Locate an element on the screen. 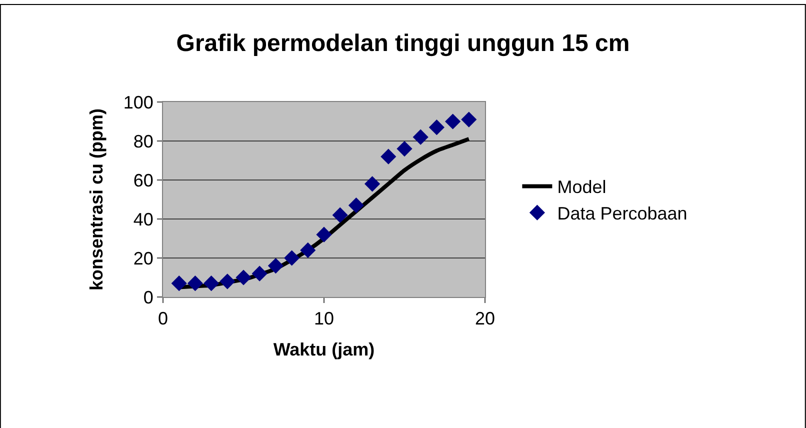 The width and height of the screenshot is (806, 428). legend-label: Model is located at coordinates (581, 187).